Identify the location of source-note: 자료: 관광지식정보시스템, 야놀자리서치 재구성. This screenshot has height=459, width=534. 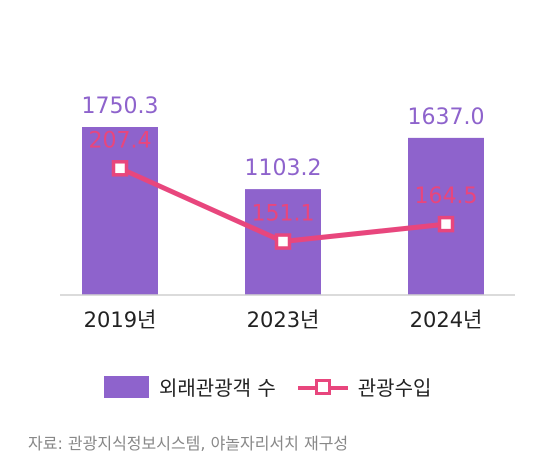
(188, 443).